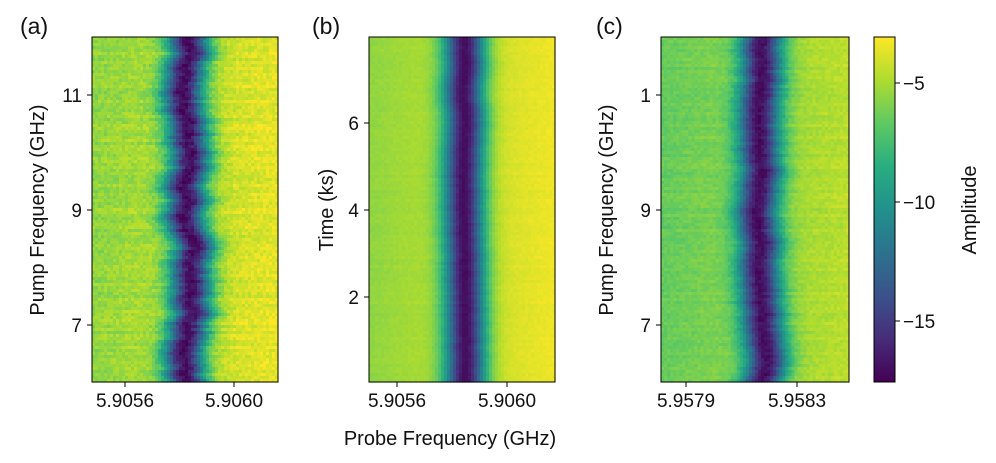  What do you see at coordinates (34, 26) in the screenshot?
I see `panel-label-a: (a)` at bounding box center [34, 26].